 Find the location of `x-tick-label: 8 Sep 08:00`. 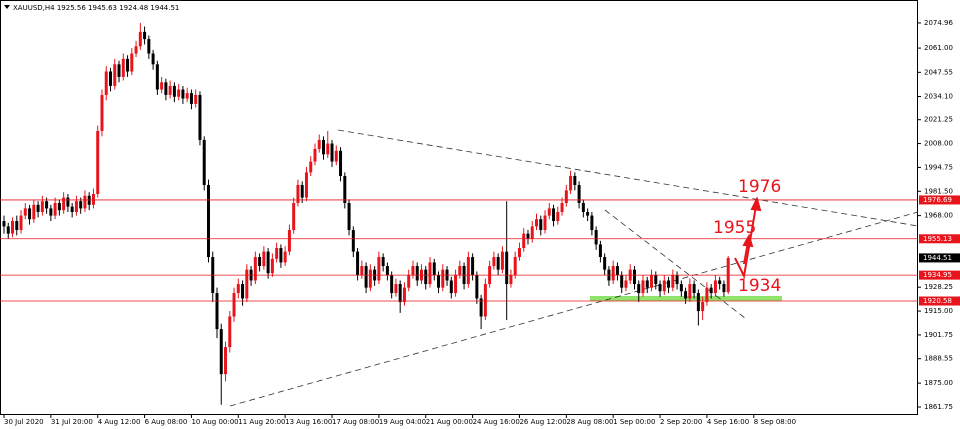

x-tick-label: 8 Sep 08:00 is located at coordinates (775, 422).